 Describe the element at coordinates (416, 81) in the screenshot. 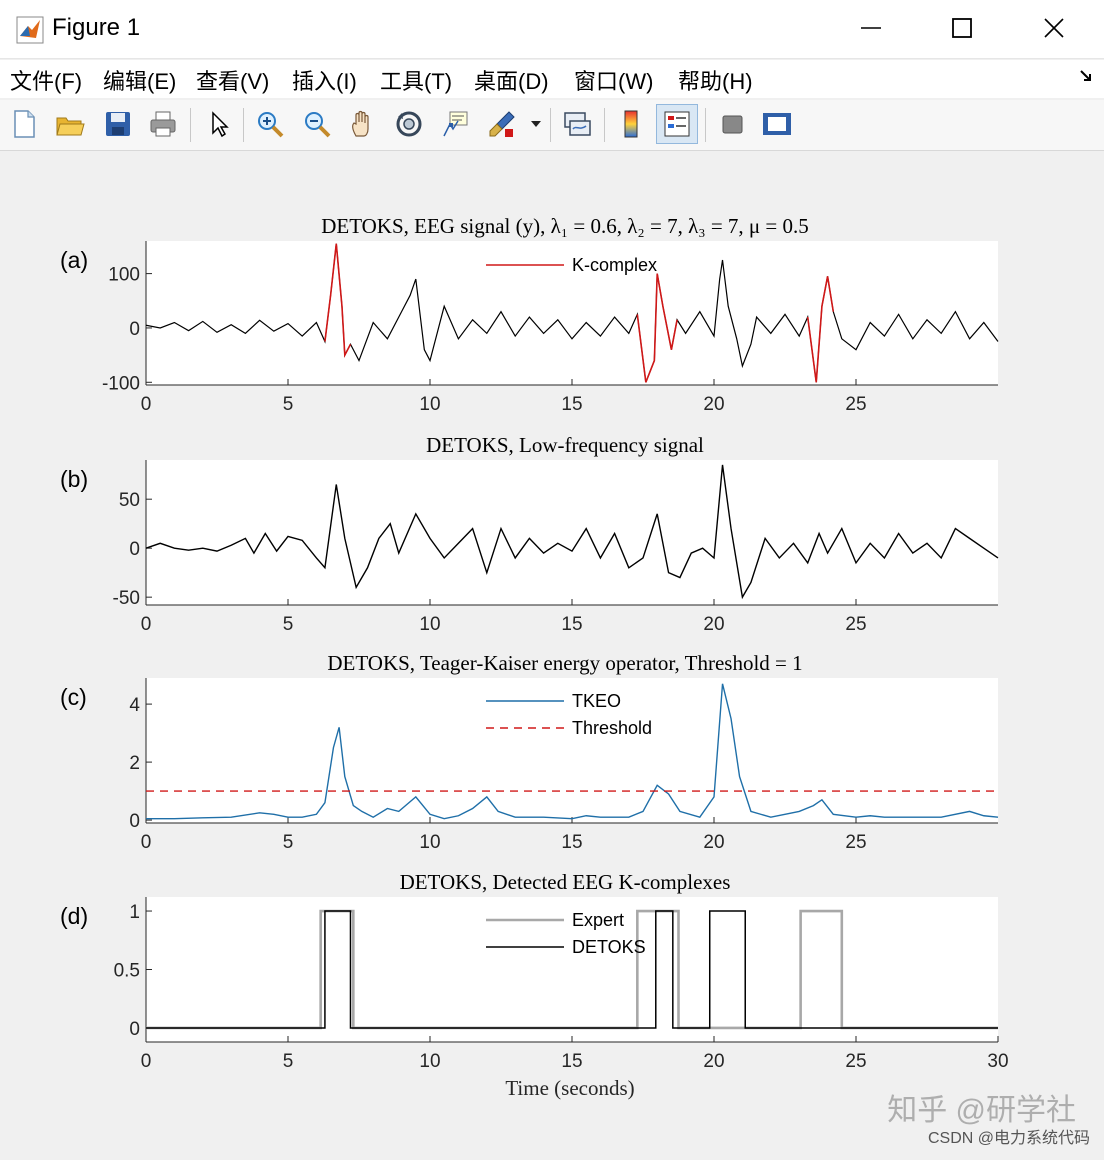

I see `menu-tools: 工具(T)` at that location.